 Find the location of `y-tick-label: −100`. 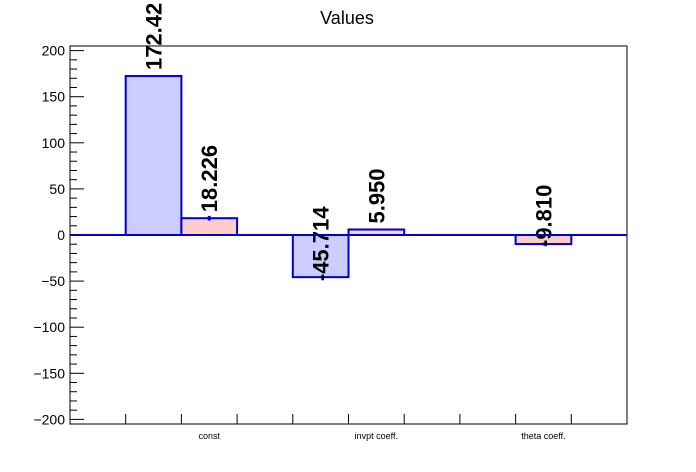

y-tick-label: −100 is located at coordinates (49, 327).